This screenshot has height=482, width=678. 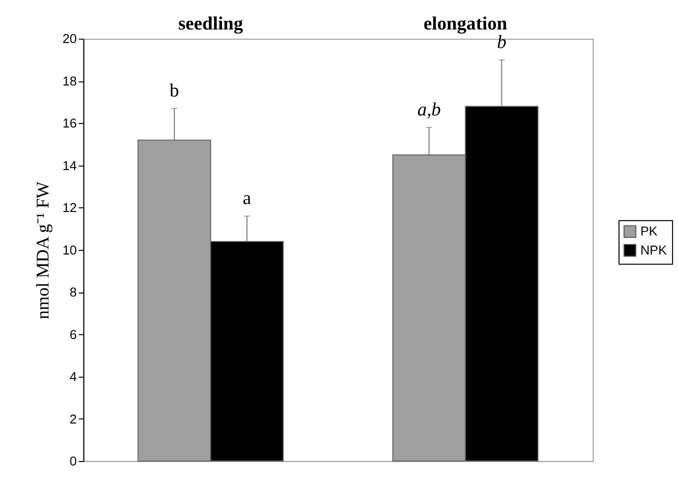 I want to click on y-axis-title: nmol MDA g⁻¹ FW, so click(x=42, y=250).